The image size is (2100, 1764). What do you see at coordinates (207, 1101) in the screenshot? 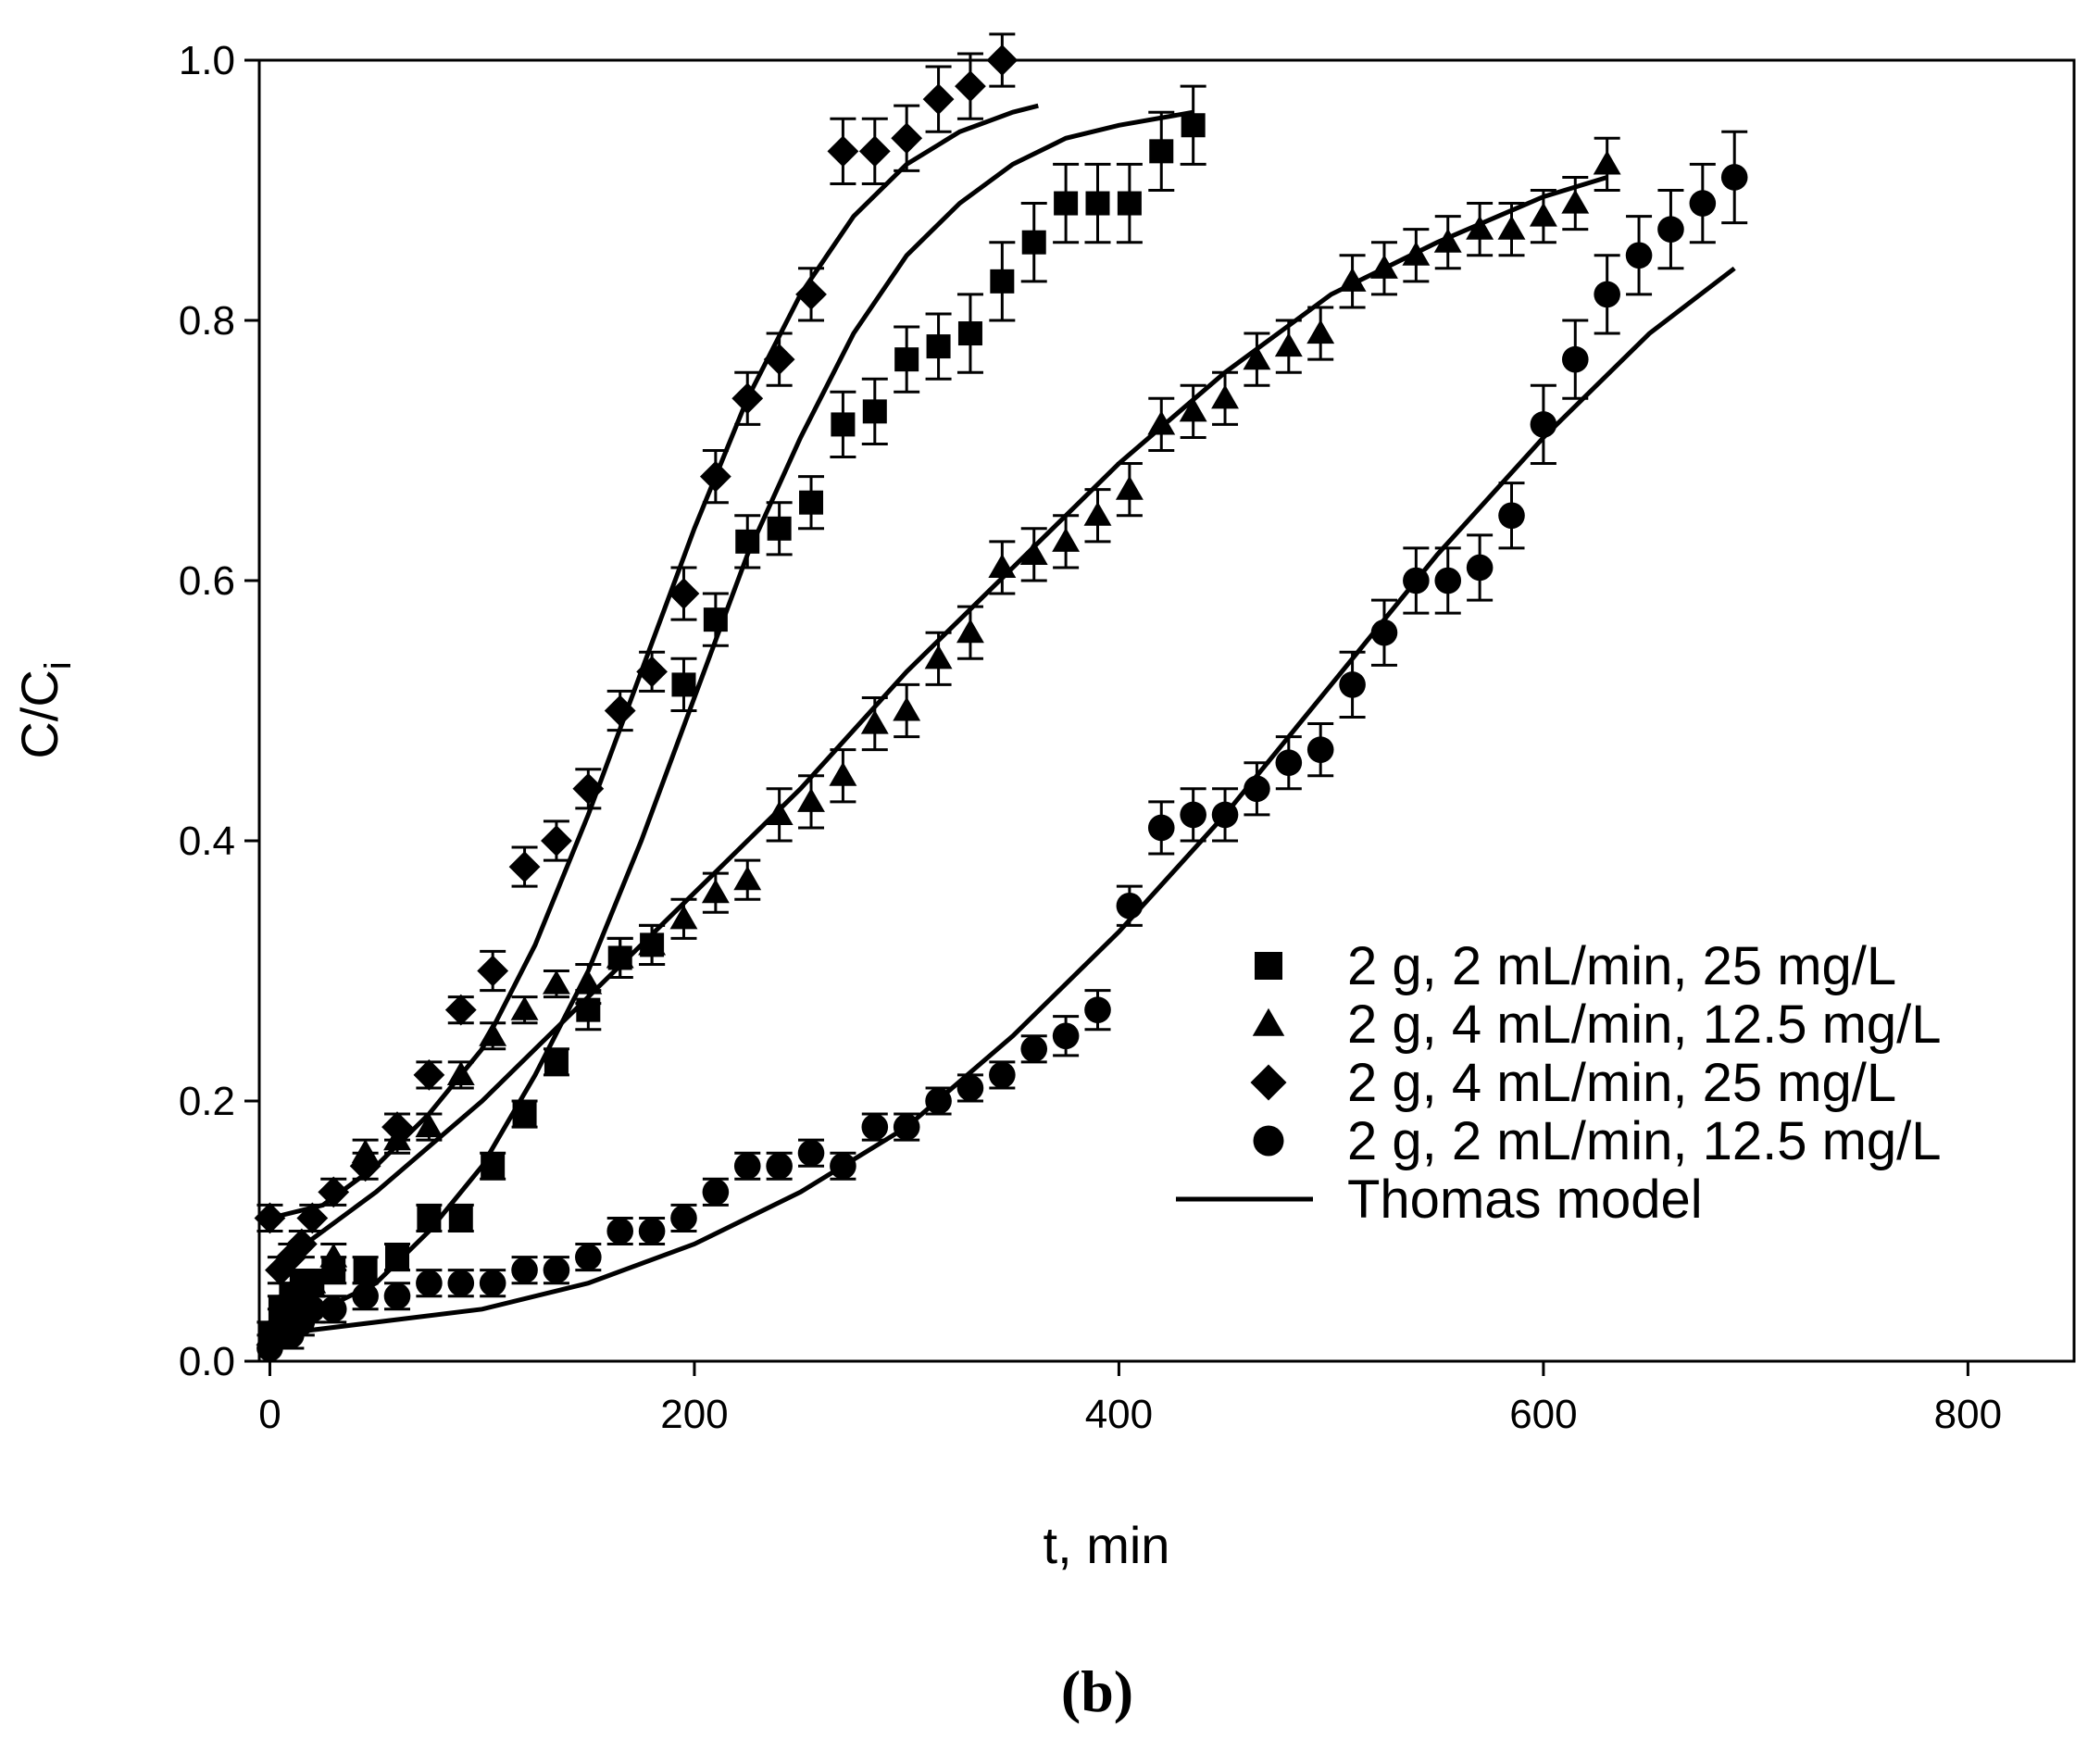
I see `y-tick-label-1: 0.2` at bounding box center [207, 1101].